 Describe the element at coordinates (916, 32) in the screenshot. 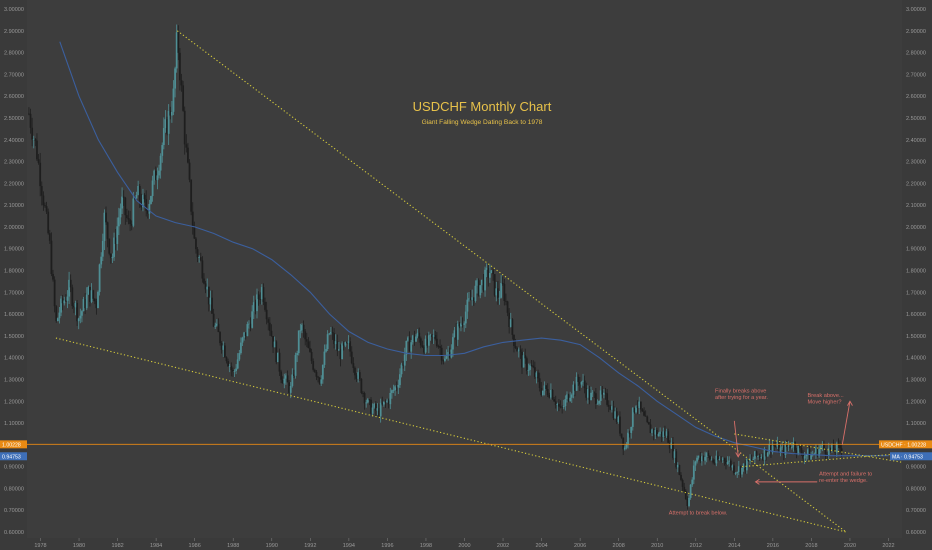

I see `y-tick-label-right: 2.90000` at that location.